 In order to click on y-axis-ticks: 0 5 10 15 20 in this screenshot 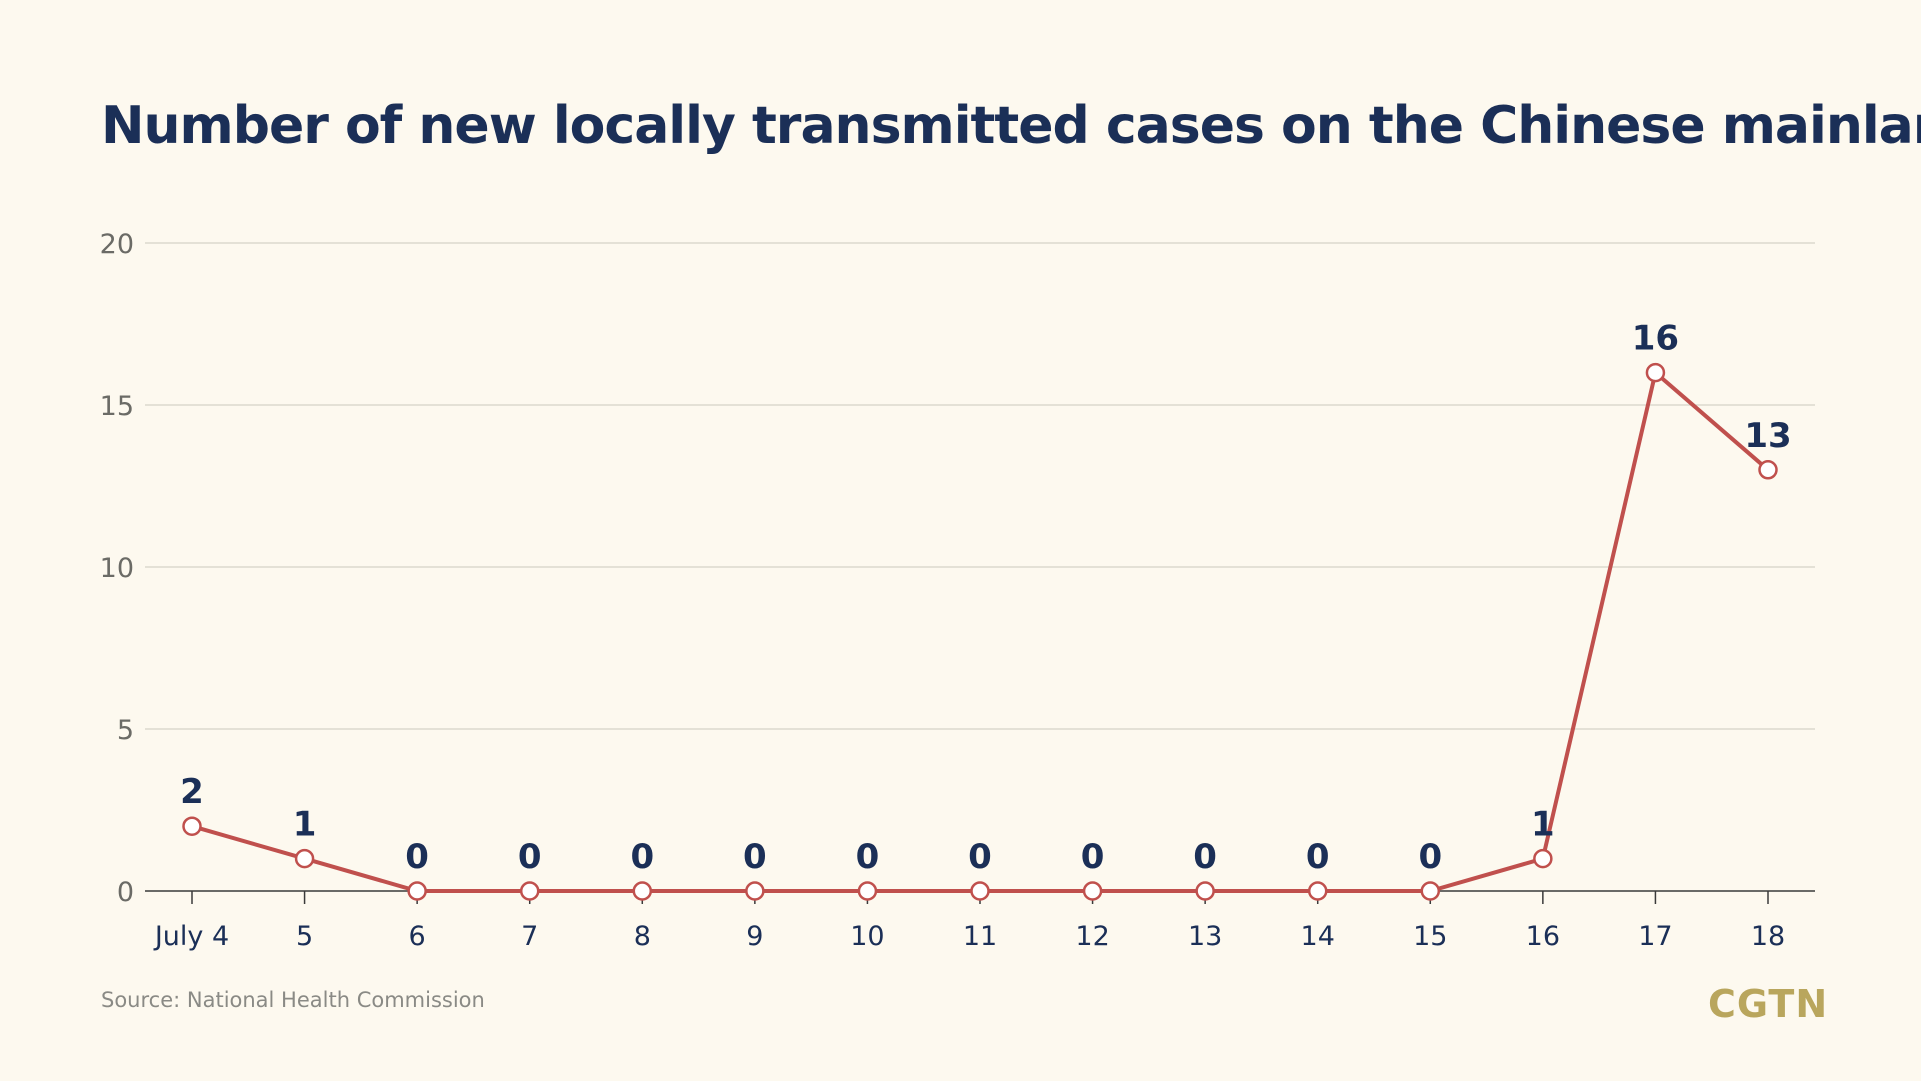, I will do `click(117, 568)`.